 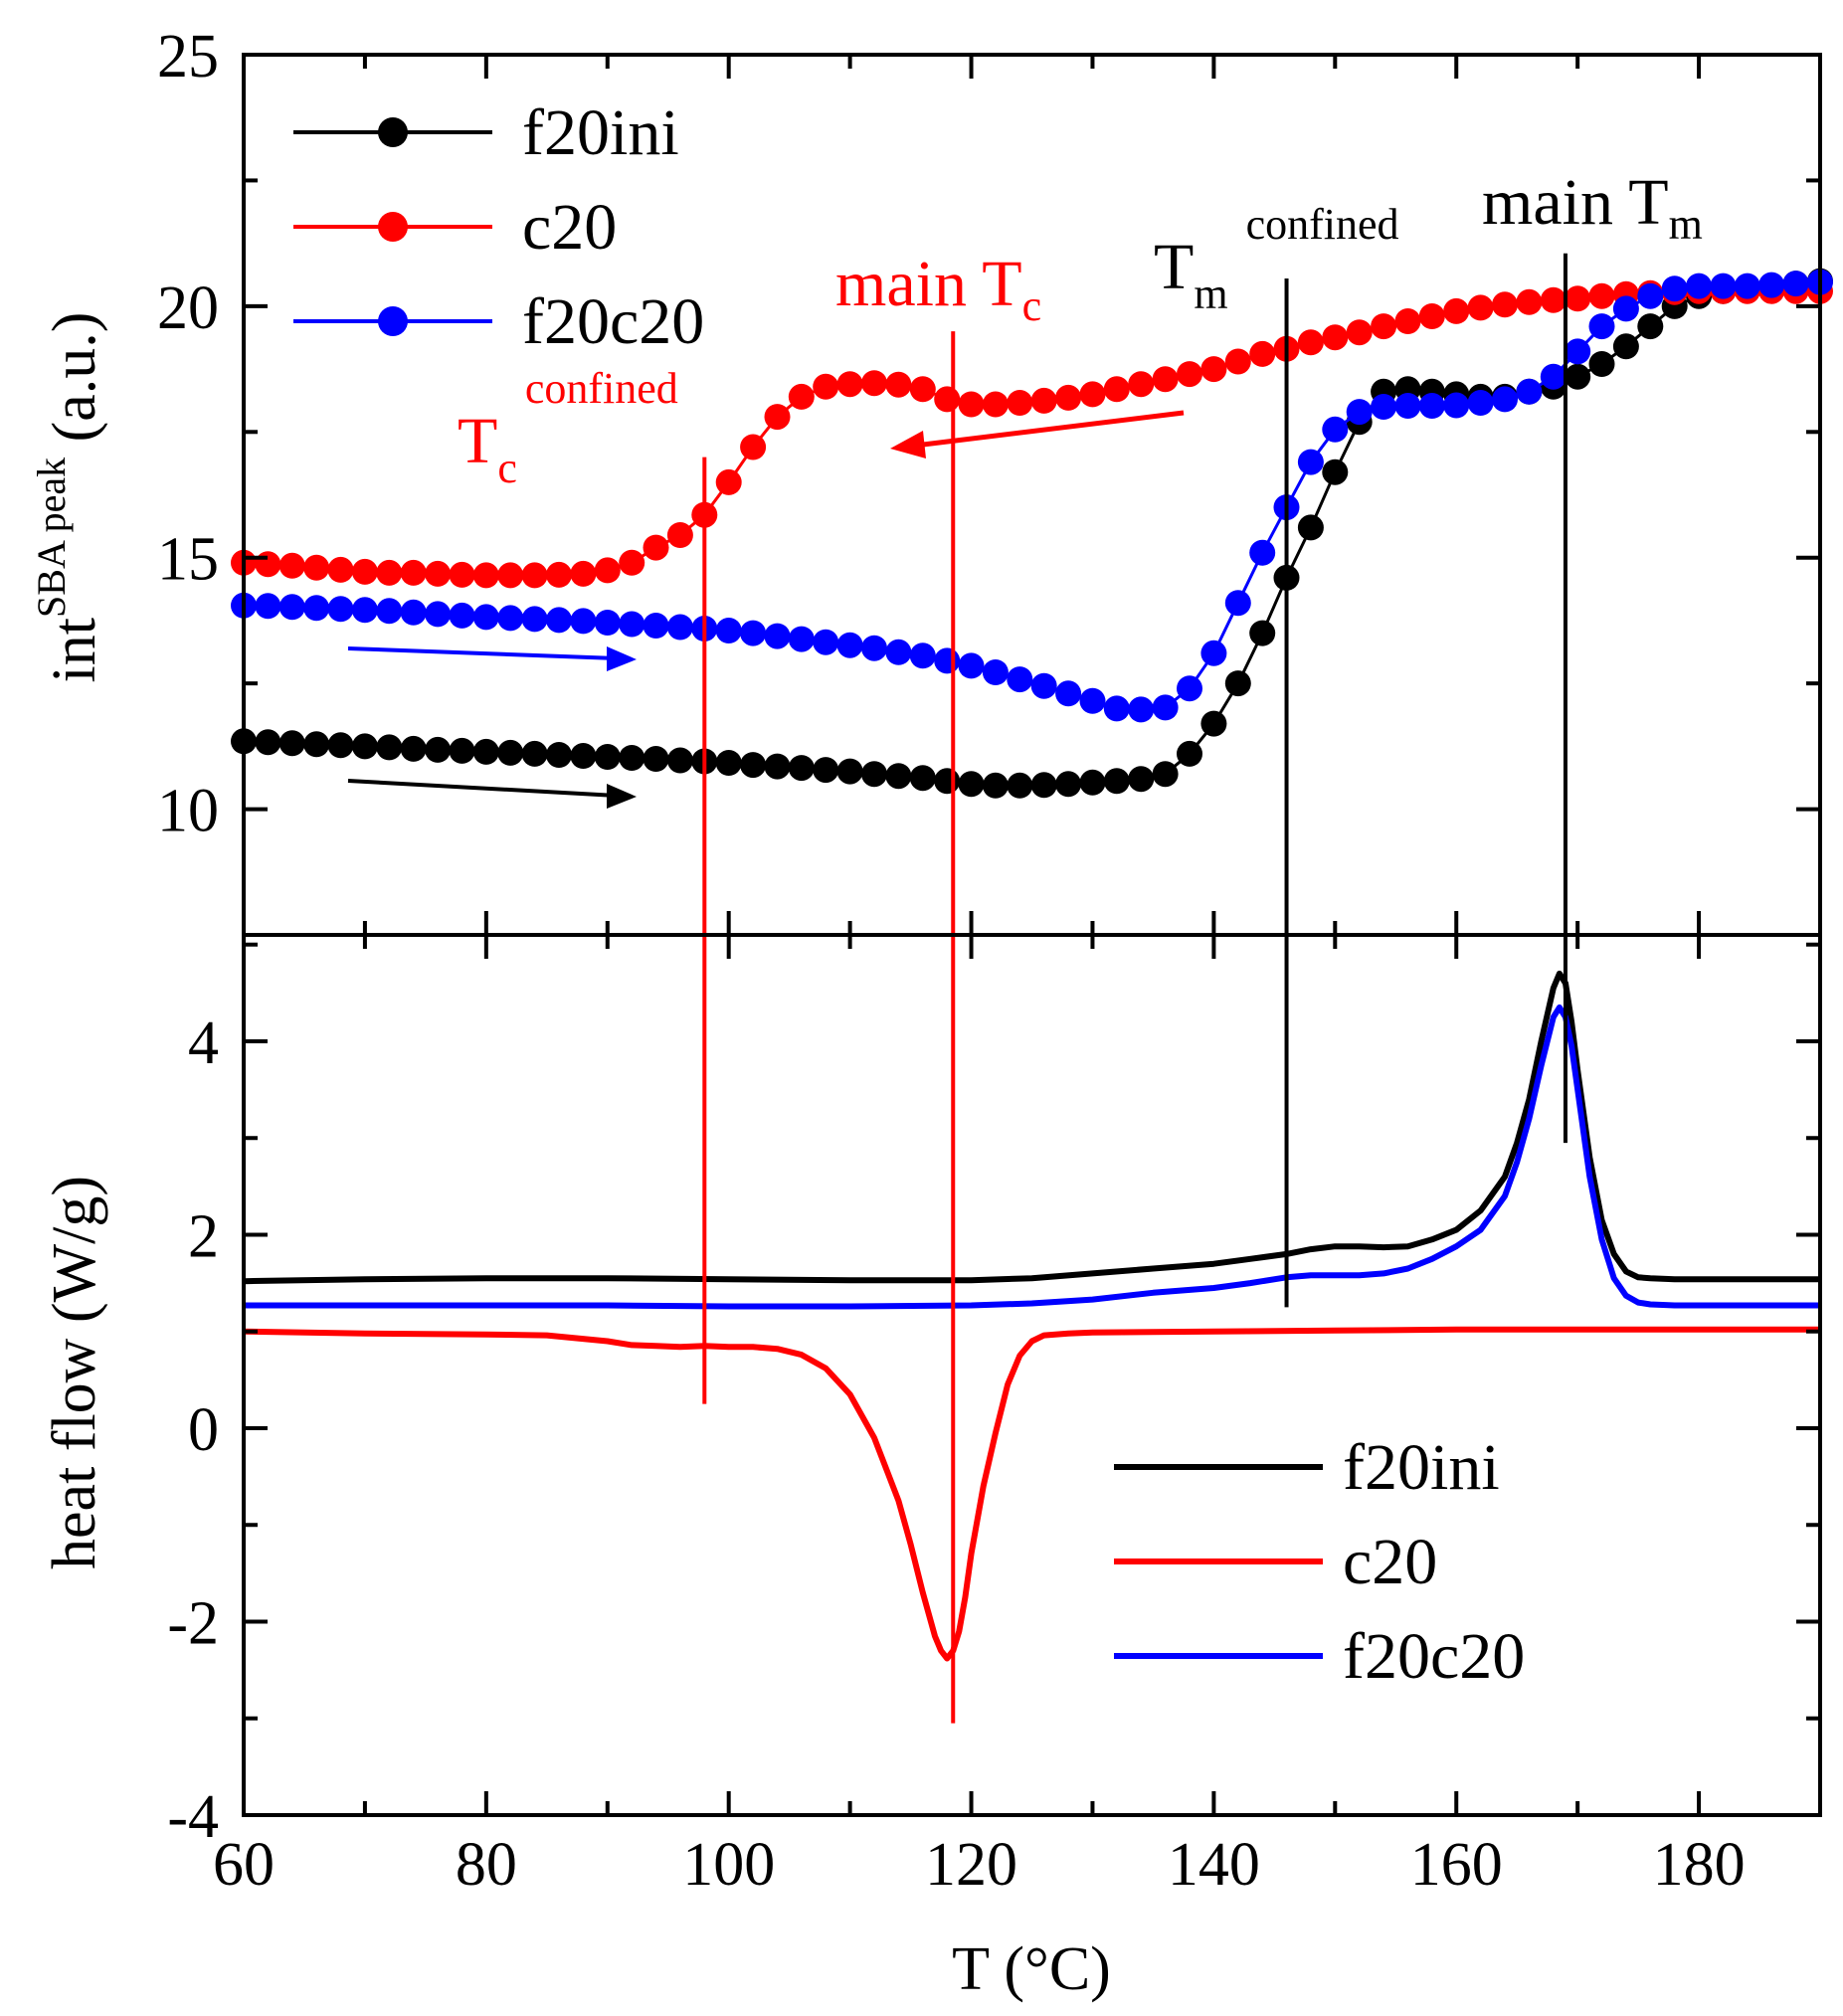 I want to click on annotation-tc-confined-sub: c, so click(x=507, y=468).